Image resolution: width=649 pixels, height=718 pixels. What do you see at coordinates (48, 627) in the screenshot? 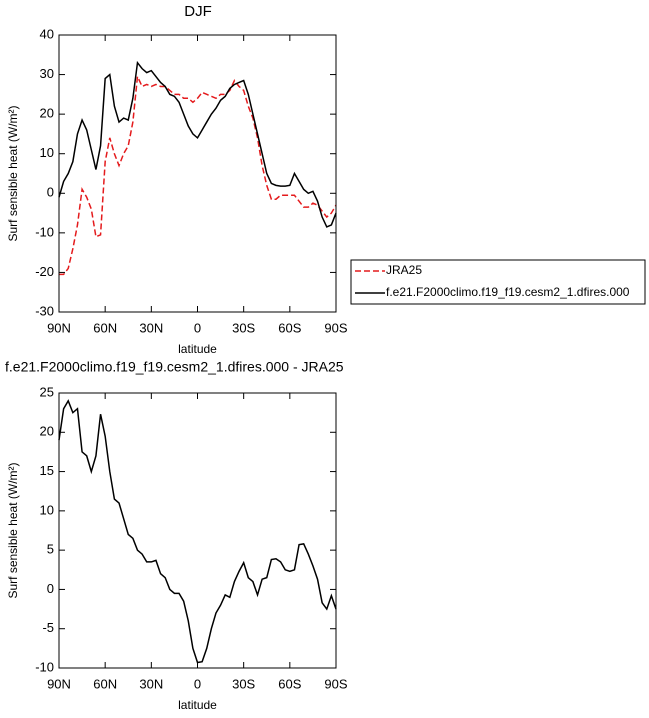
I see `y-tick-label: -5` at bounding box center [48, 627].